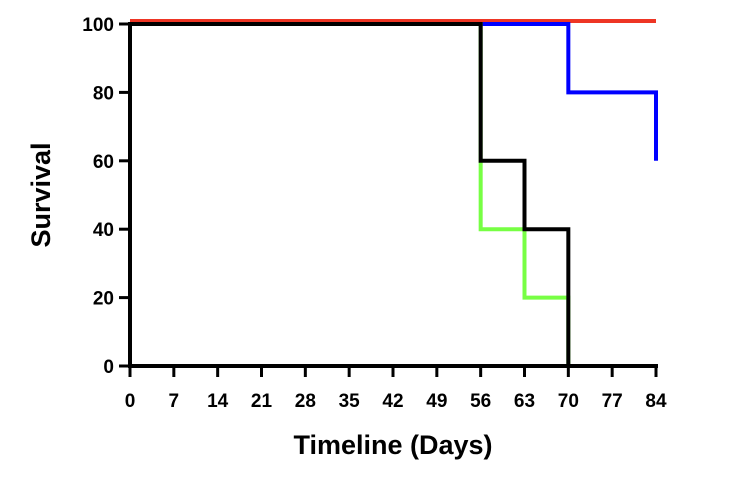 This screenshot has height=491, width=741. Describe the element at coordinates (612, 401) in the screenshot. I see `x-tick-label: 77` at that location.